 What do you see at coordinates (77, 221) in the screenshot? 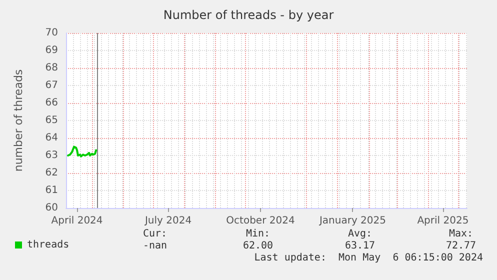
I see `x-tick-label: April 2024` at bounding box center [77, 221].